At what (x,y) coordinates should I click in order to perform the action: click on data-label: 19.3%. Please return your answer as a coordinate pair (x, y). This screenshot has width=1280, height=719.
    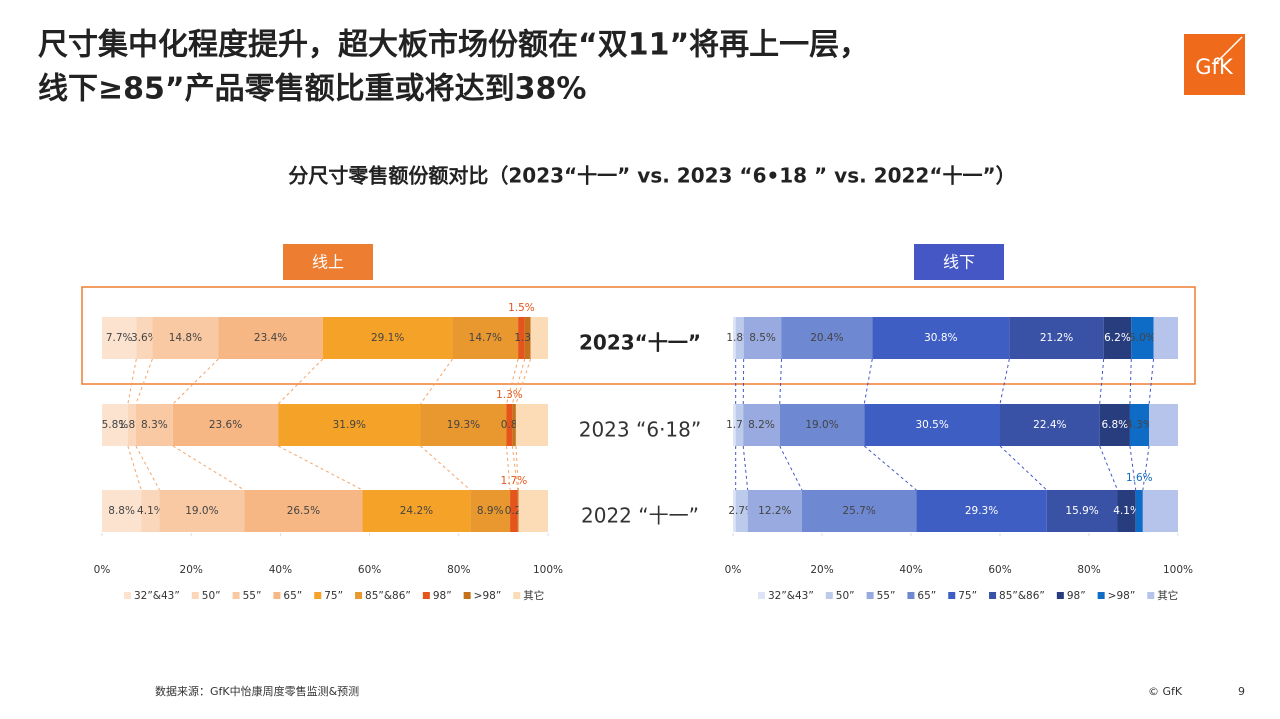
    Looking at the image, I should click on (463, 425).